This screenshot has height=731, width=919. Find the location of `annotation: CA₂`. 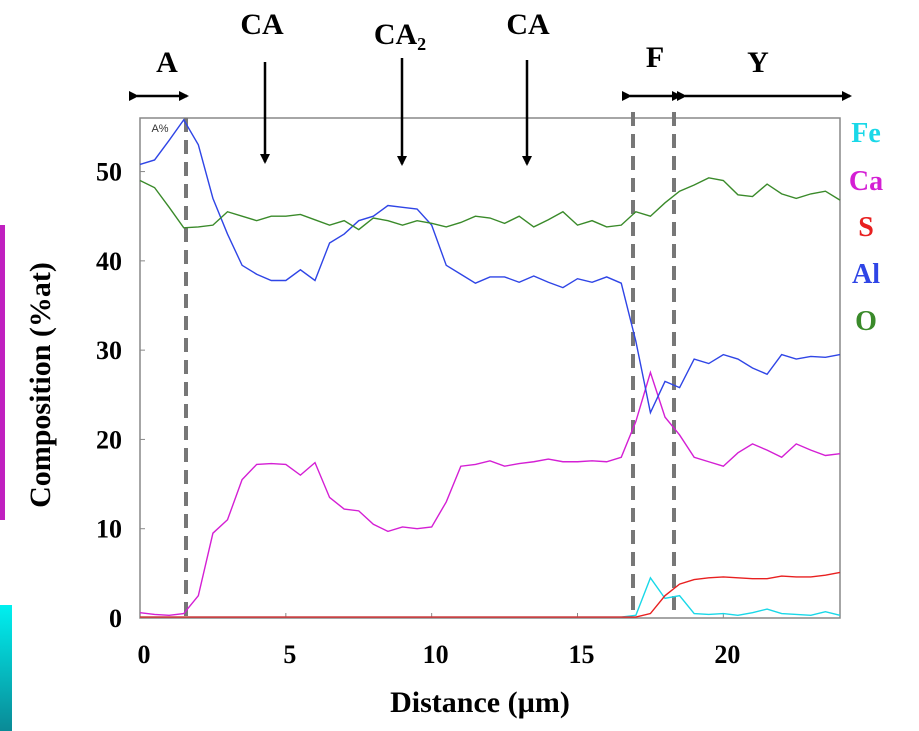

annotation: CA₂ is located at coordinates (400, 34).